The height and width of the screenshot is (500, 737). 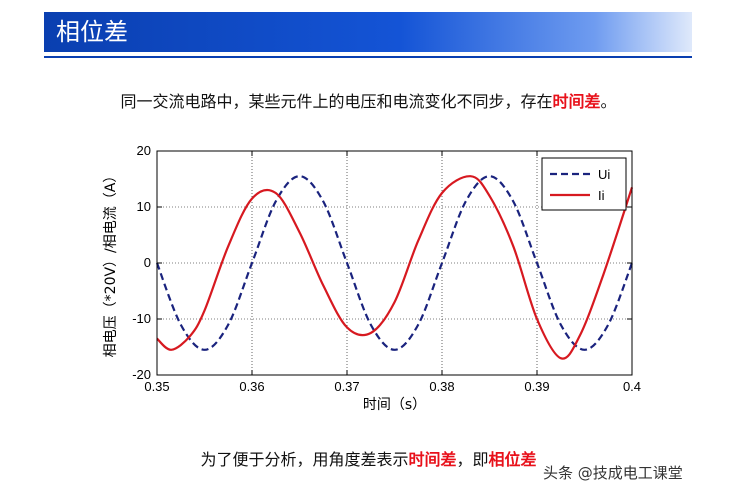 What do you see at coordinates (584, 184) in the screenshot?
I see `legend-box` at bounding box center [584, 184].